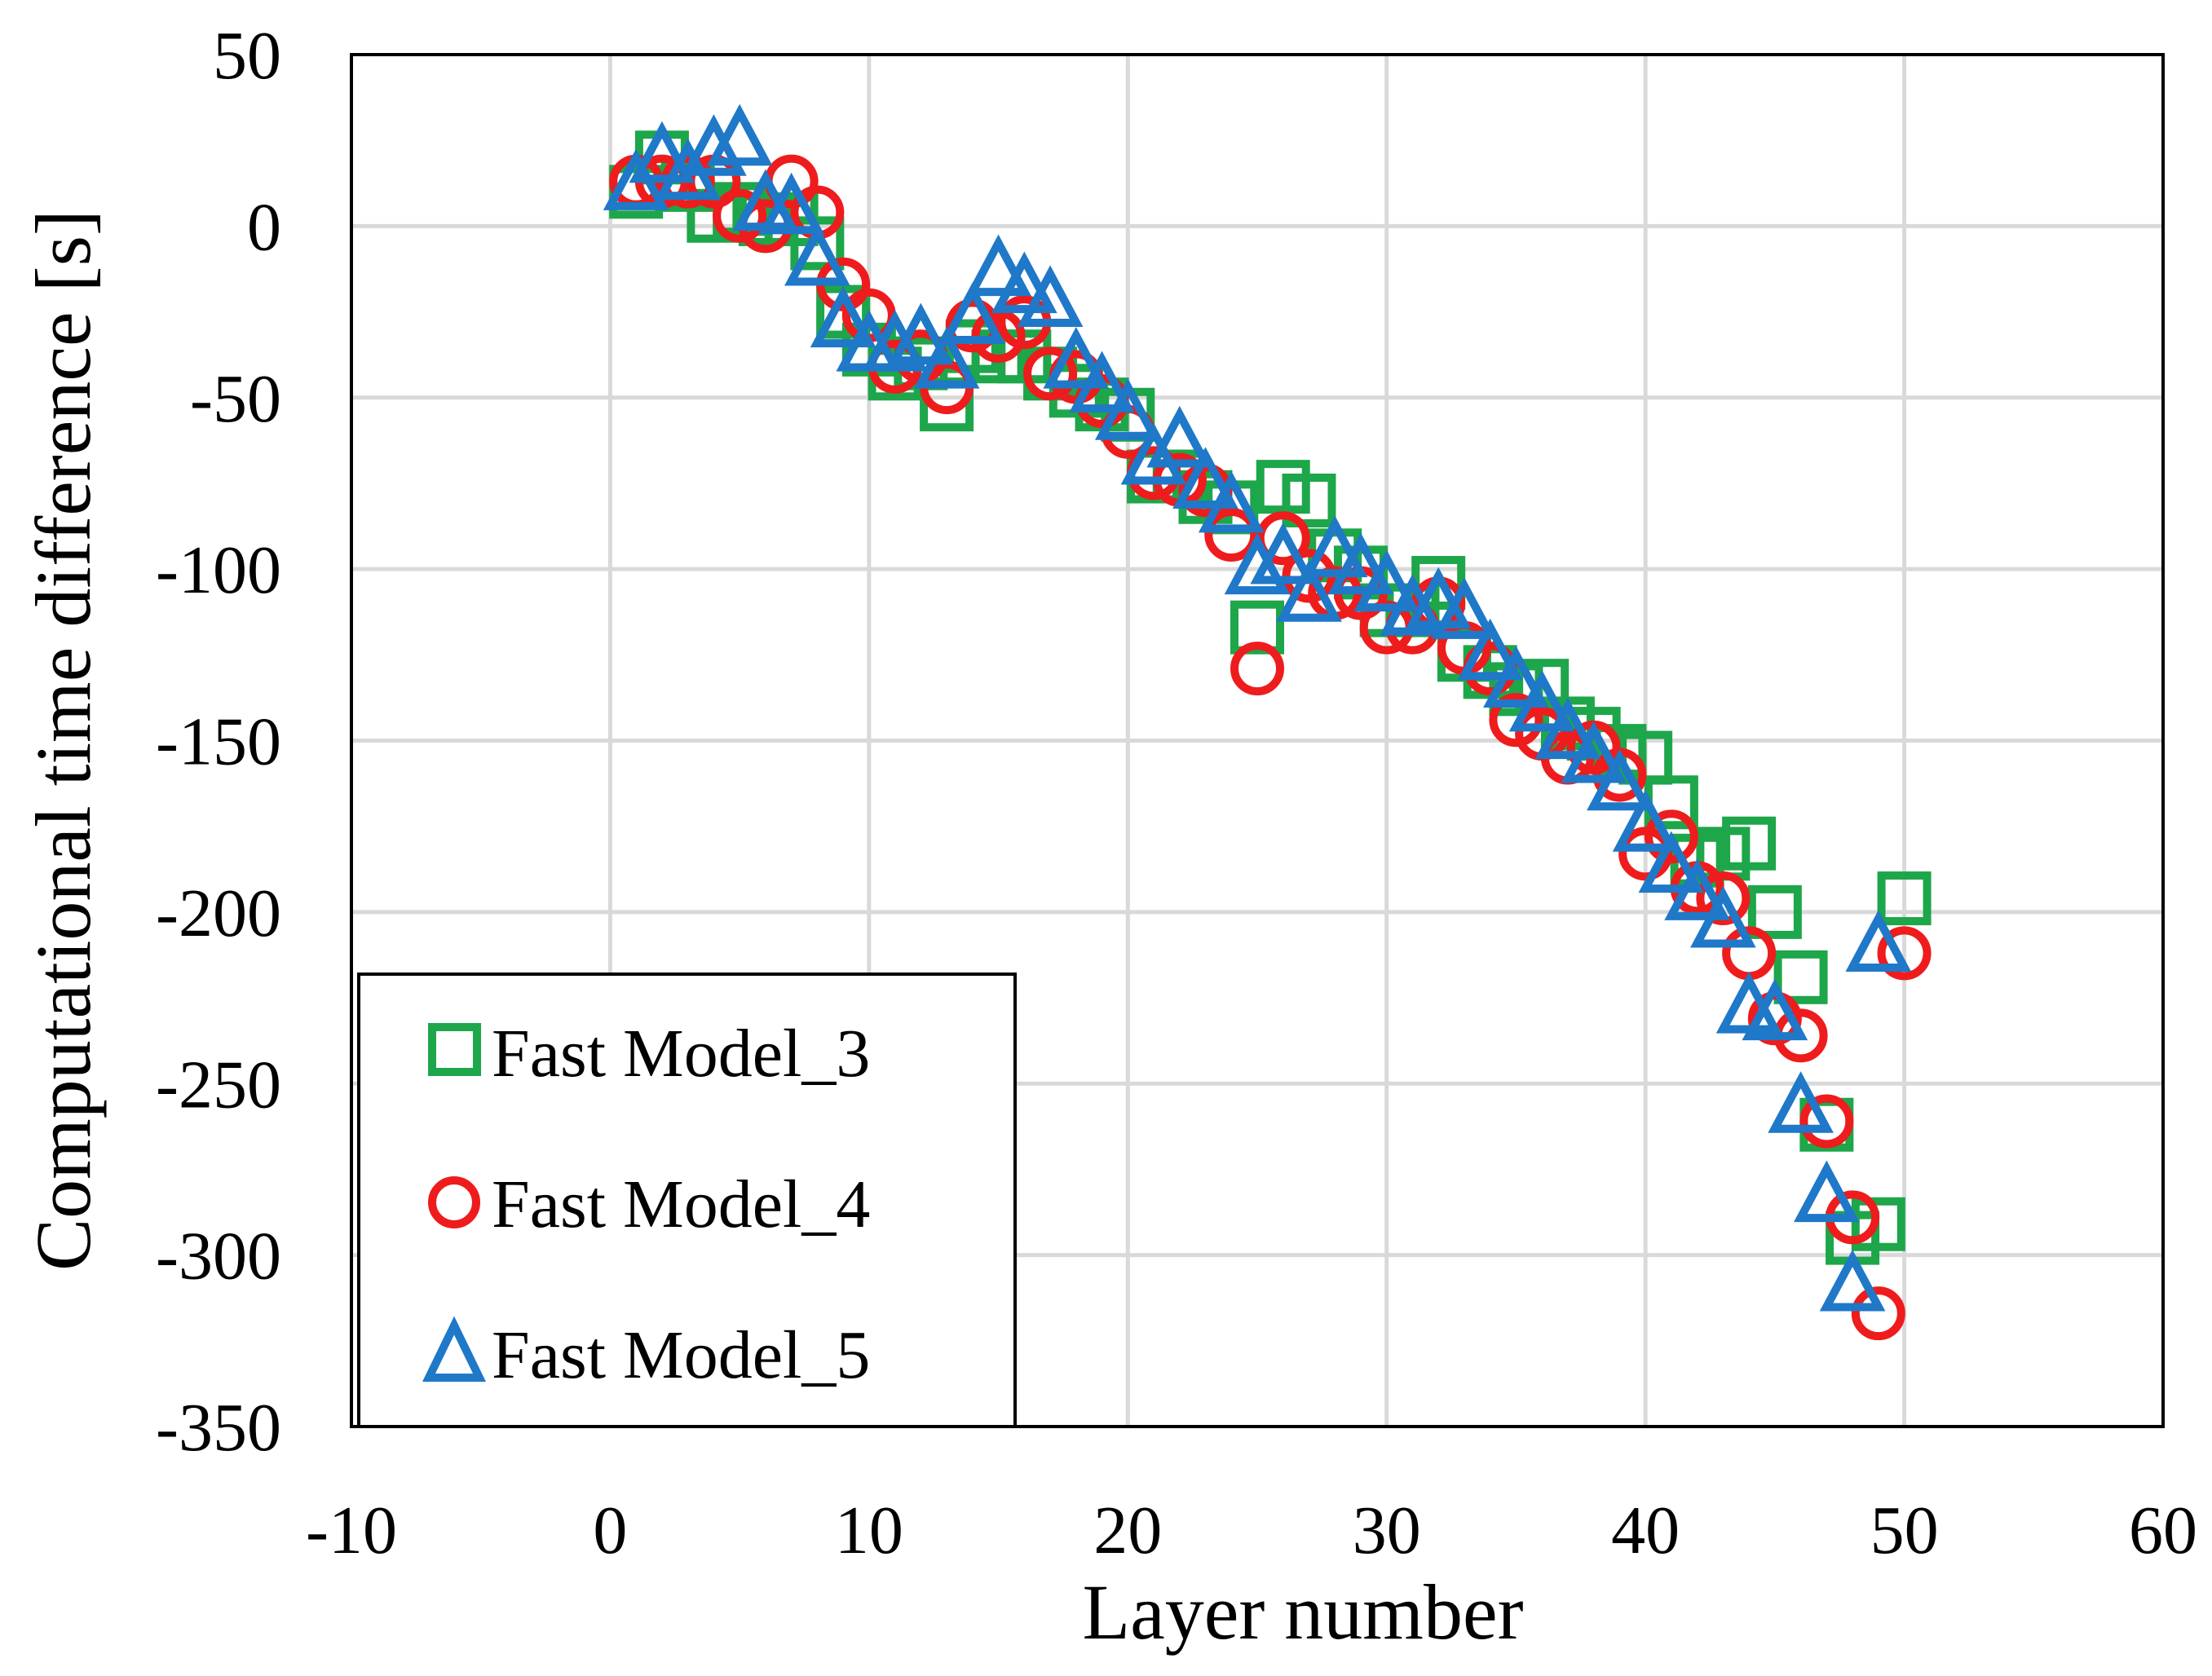  Describe the element at coordinates (247, 56) in the screenshot. I see `y-tick-label: 50` at that location.